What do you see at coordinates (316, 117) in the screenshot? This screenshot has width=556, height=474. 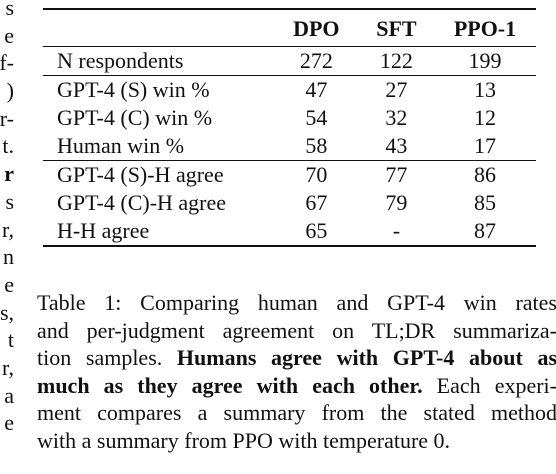 I see `cell-value: 54` at bounding box center [316, 117].